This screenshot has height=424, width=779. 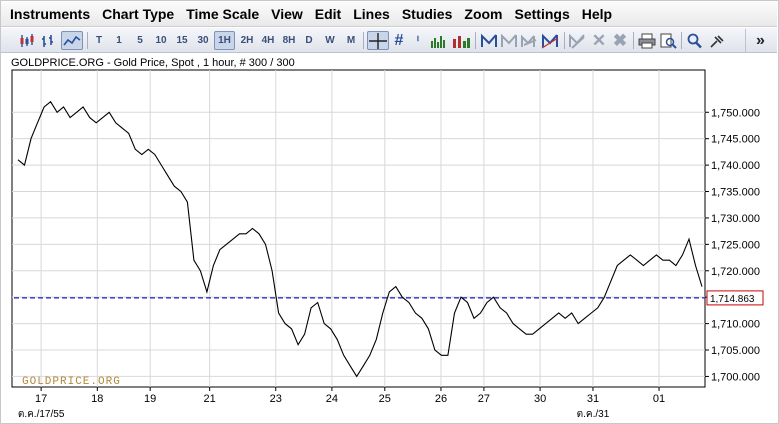 What do you see at coordinates (540, 399) in the screenshot?
I see `x-tick-label: 30` at bounding box center [540, 399].